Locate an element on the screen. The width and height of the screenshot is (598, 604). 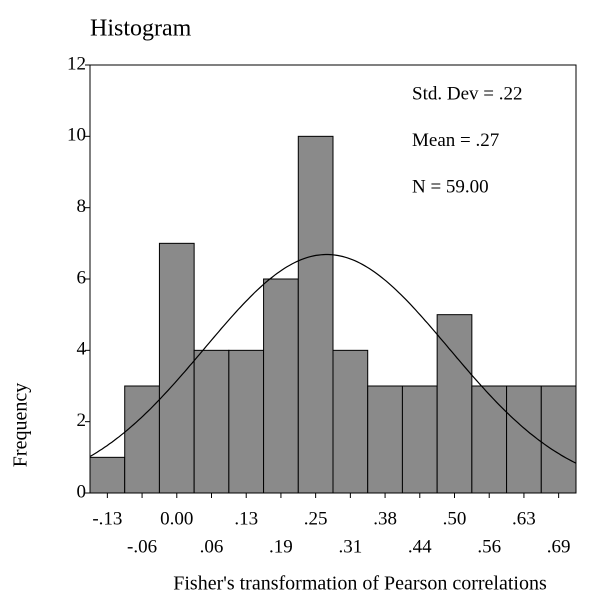
x-tick-label: .19 is located at coordinates (281, 546).